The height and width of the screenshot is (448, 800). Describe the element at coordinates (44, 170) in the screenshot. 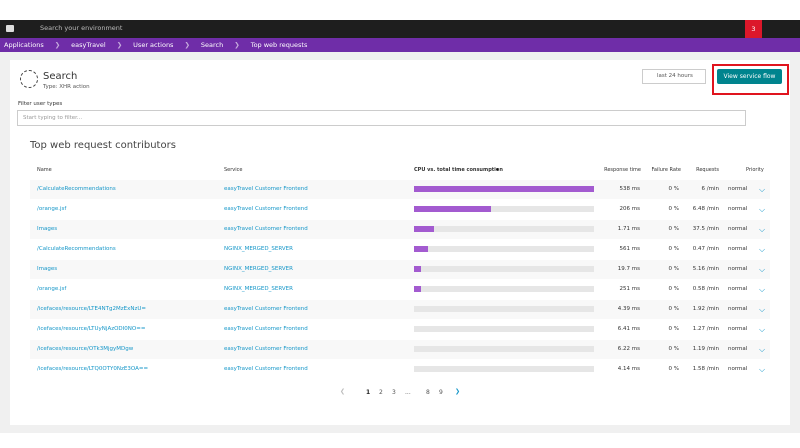

I see `column-header: Name` at that location.